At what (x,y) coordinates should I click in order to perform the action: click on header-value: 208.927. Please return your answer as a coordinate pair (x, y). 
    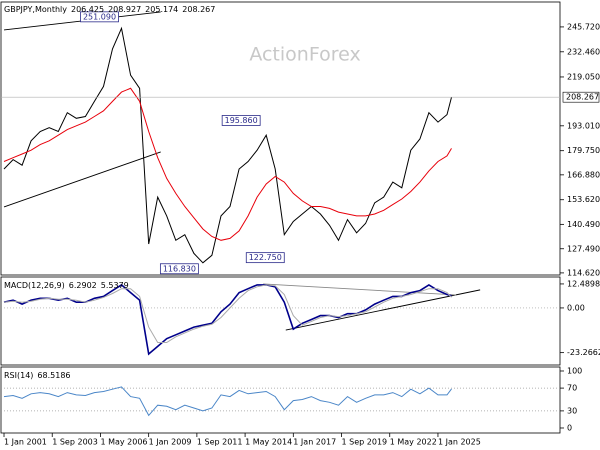
    Looking at the image, I should click on (124, 9).